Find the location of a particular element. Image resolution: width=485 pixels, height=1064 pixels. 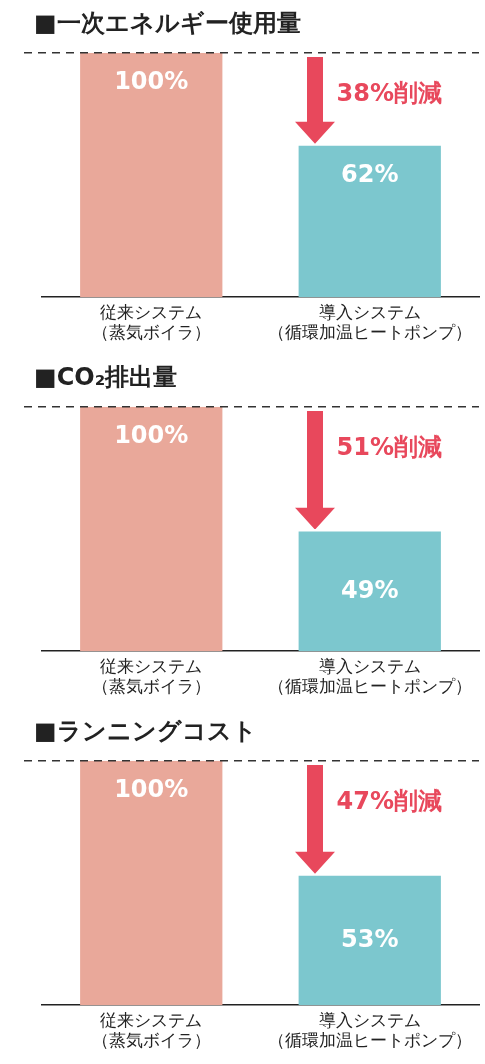

chart-title: ■CO₂排出量 is located at coordinates (106, 376).